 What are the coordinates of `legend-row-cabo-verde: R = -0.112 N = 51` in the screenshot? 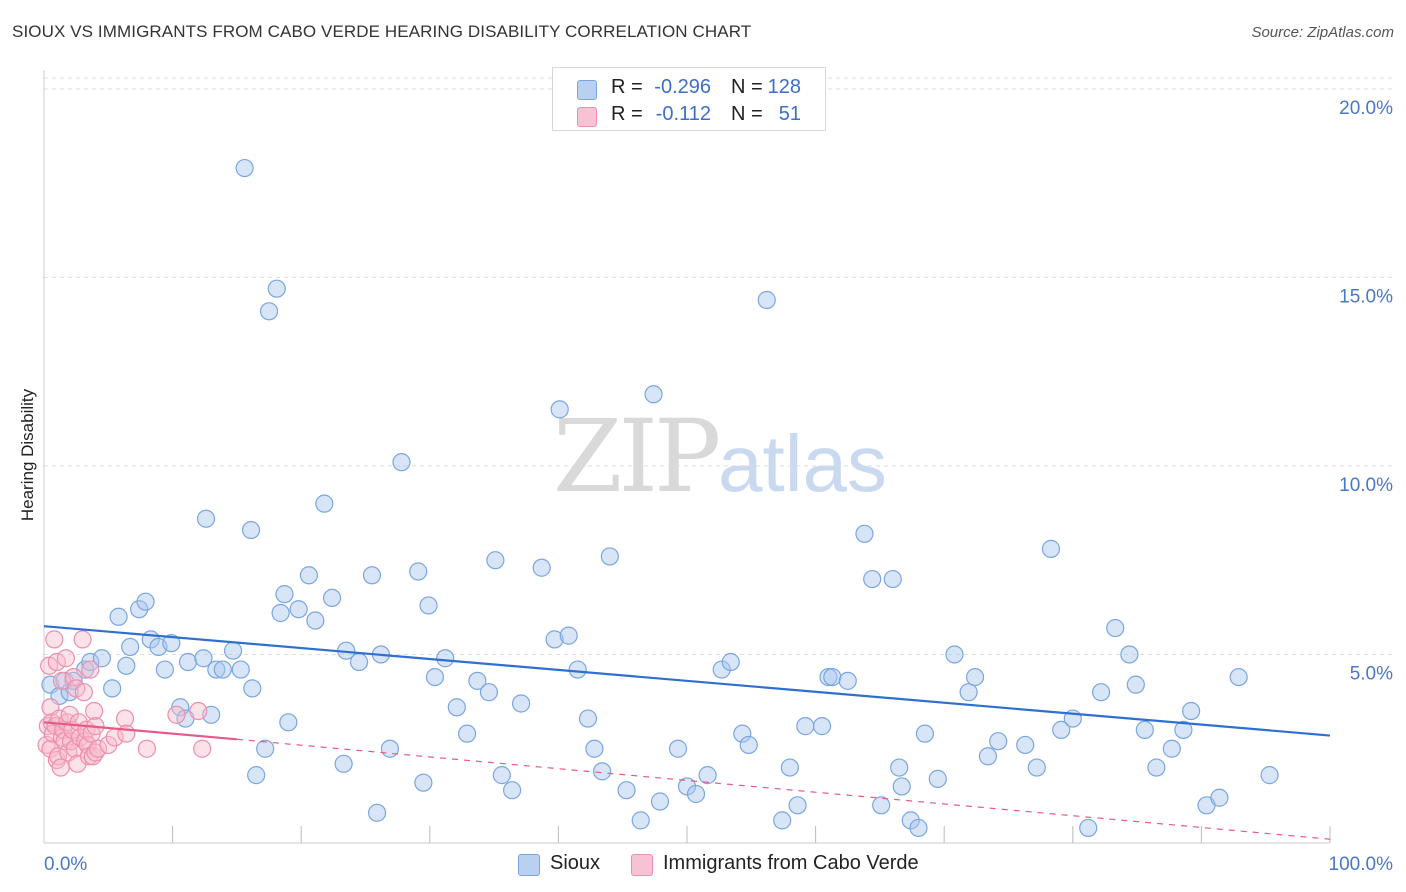 It's located at (689, 116).